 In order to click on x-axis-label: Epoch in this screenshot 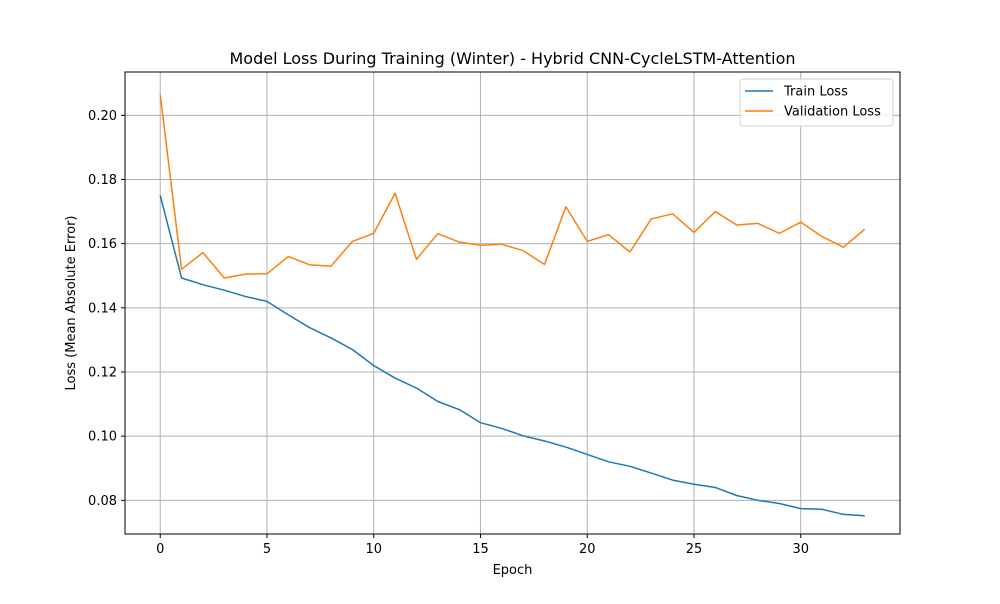, I will do `click(513, 570)`.